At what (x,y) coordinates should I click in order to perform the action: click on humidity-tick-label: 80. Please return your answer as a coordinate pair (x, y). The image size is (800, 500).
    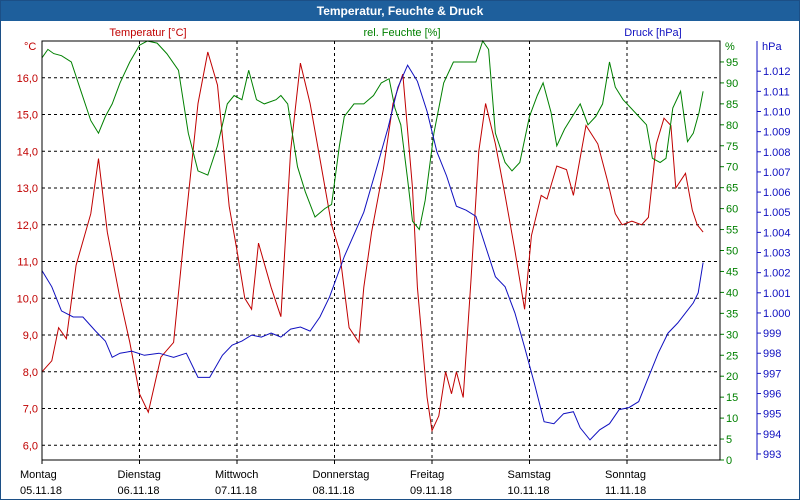
    Looking at the image, I should click on (732, 126).